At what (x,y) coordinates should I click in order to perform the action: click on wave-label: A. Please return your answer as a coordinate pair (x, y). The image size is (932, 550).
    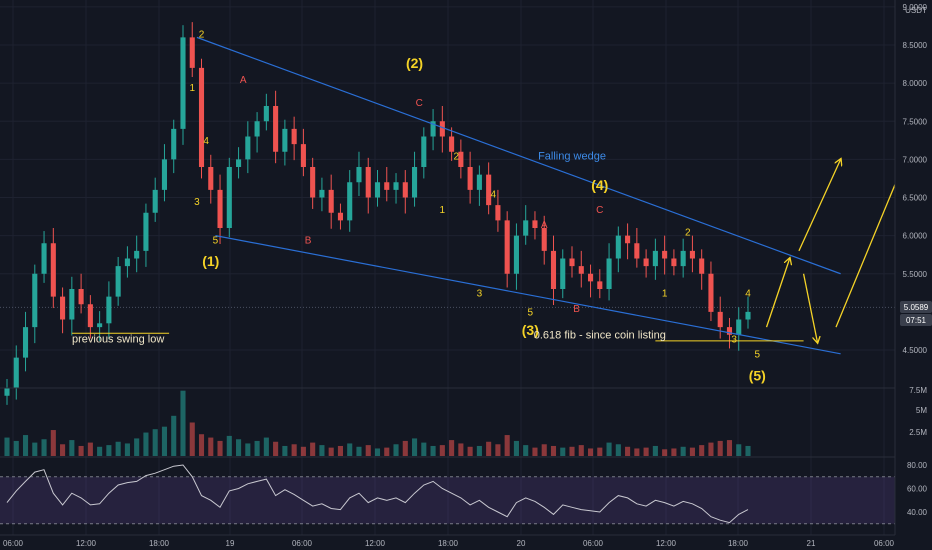
    Looking at the image, I should click on (544, 225).